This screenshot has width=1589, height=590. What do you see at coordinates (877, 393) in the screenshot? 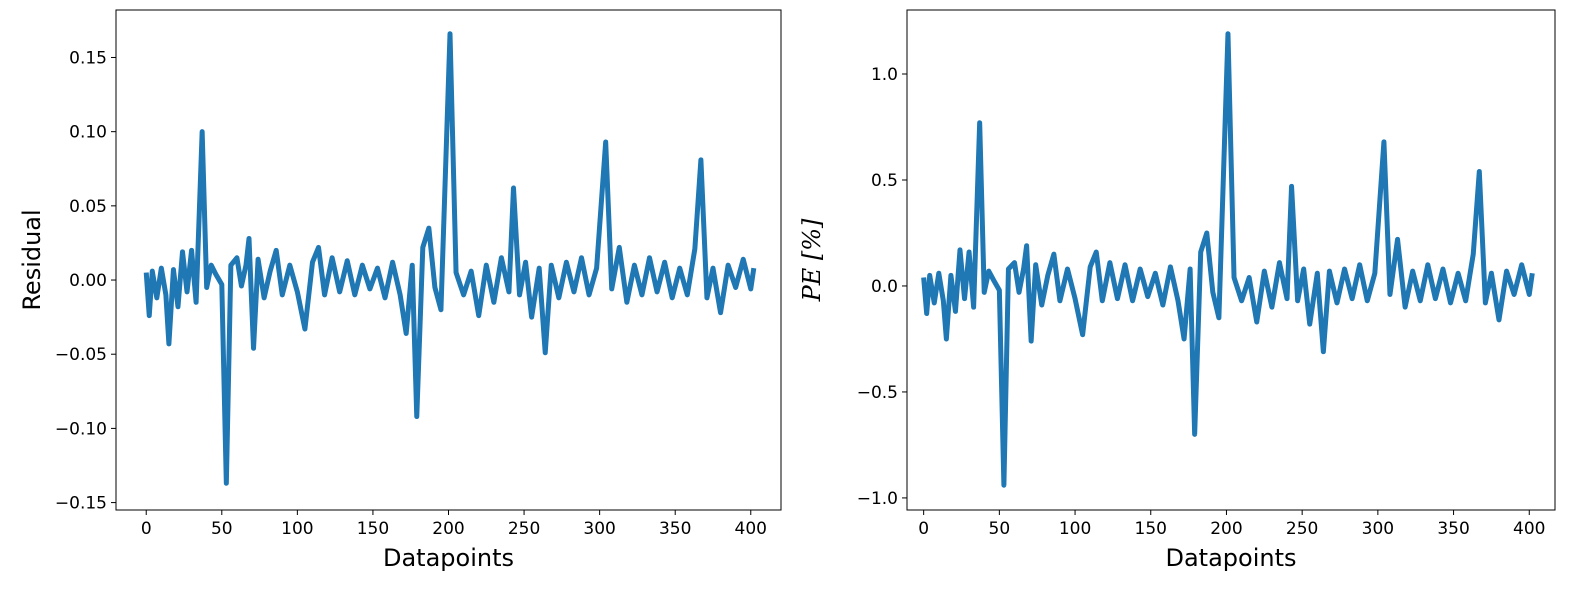
I see `y-tick-label: −0.5` at bounding box center [877, 393].